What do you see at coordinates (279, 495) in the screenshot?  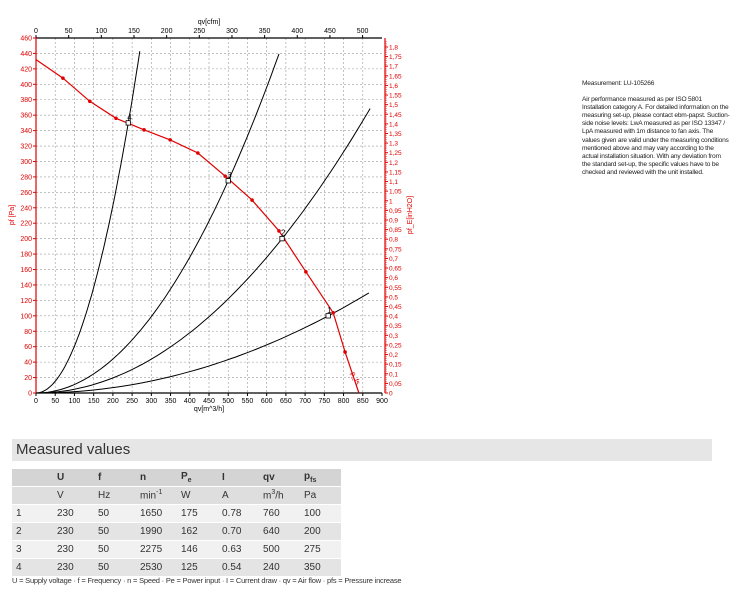 I see `table-cell: m3/h` at bounding box center [279, 495].